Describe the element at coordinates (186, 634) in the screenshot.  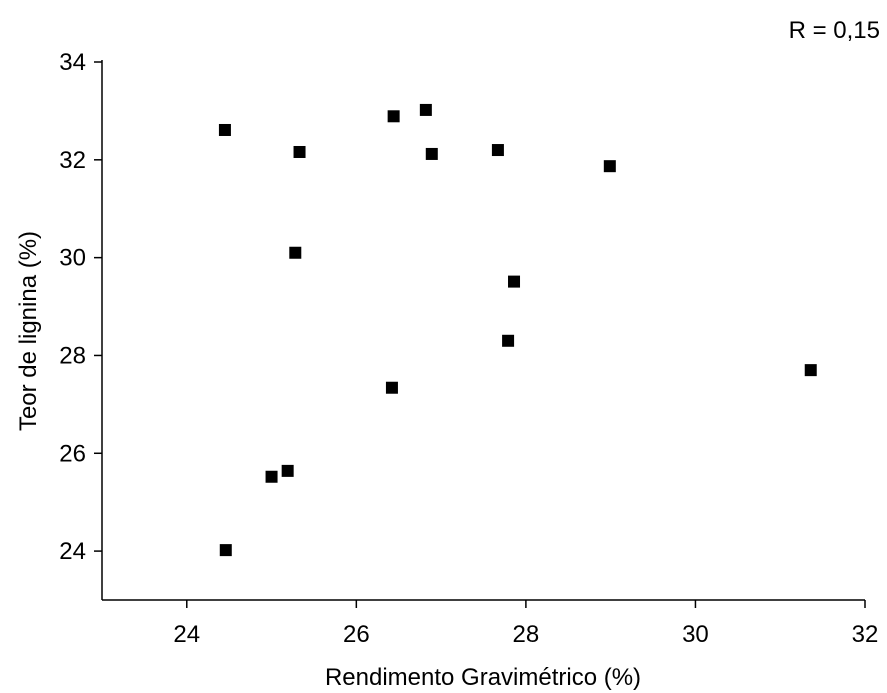
I see `x-tick-label: 24` at that location.